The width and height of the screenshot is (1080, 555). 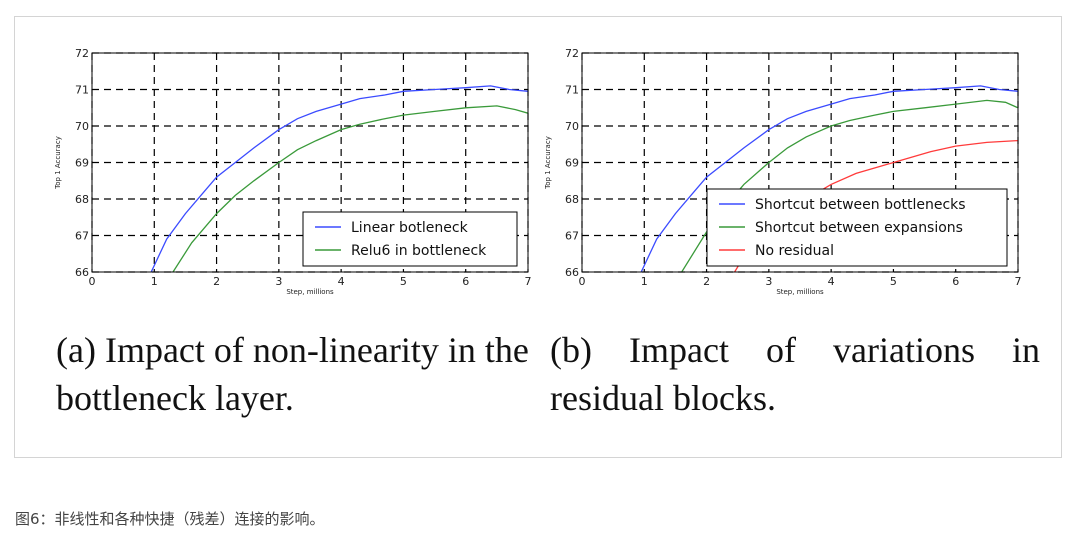 I want to click on legend-label: No residual, so click(x=794, y=251).